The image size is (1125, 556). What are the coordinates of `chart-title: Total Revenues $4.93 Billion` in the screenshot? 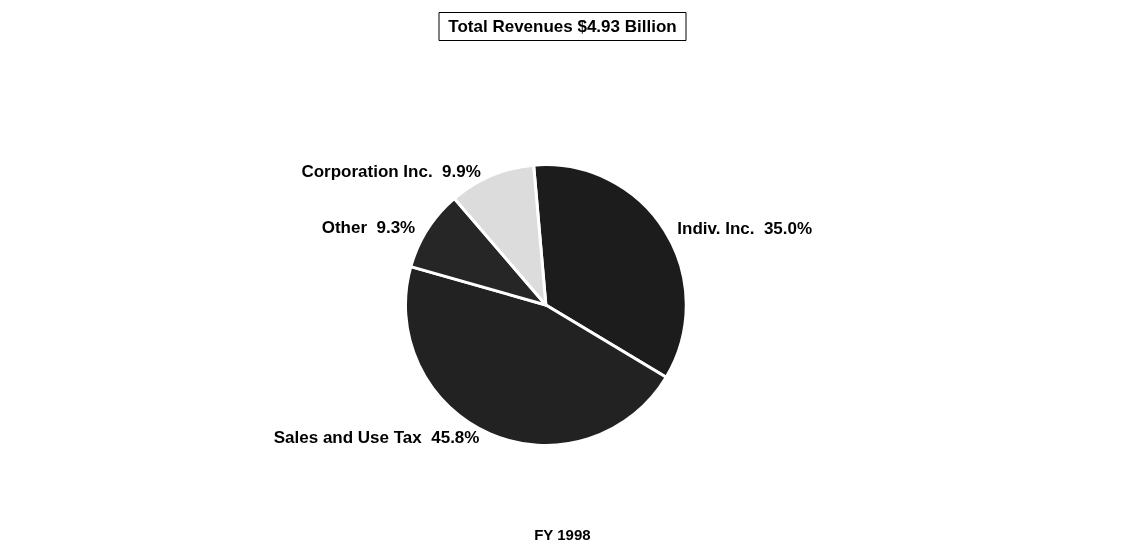 It's located at (562, 26).